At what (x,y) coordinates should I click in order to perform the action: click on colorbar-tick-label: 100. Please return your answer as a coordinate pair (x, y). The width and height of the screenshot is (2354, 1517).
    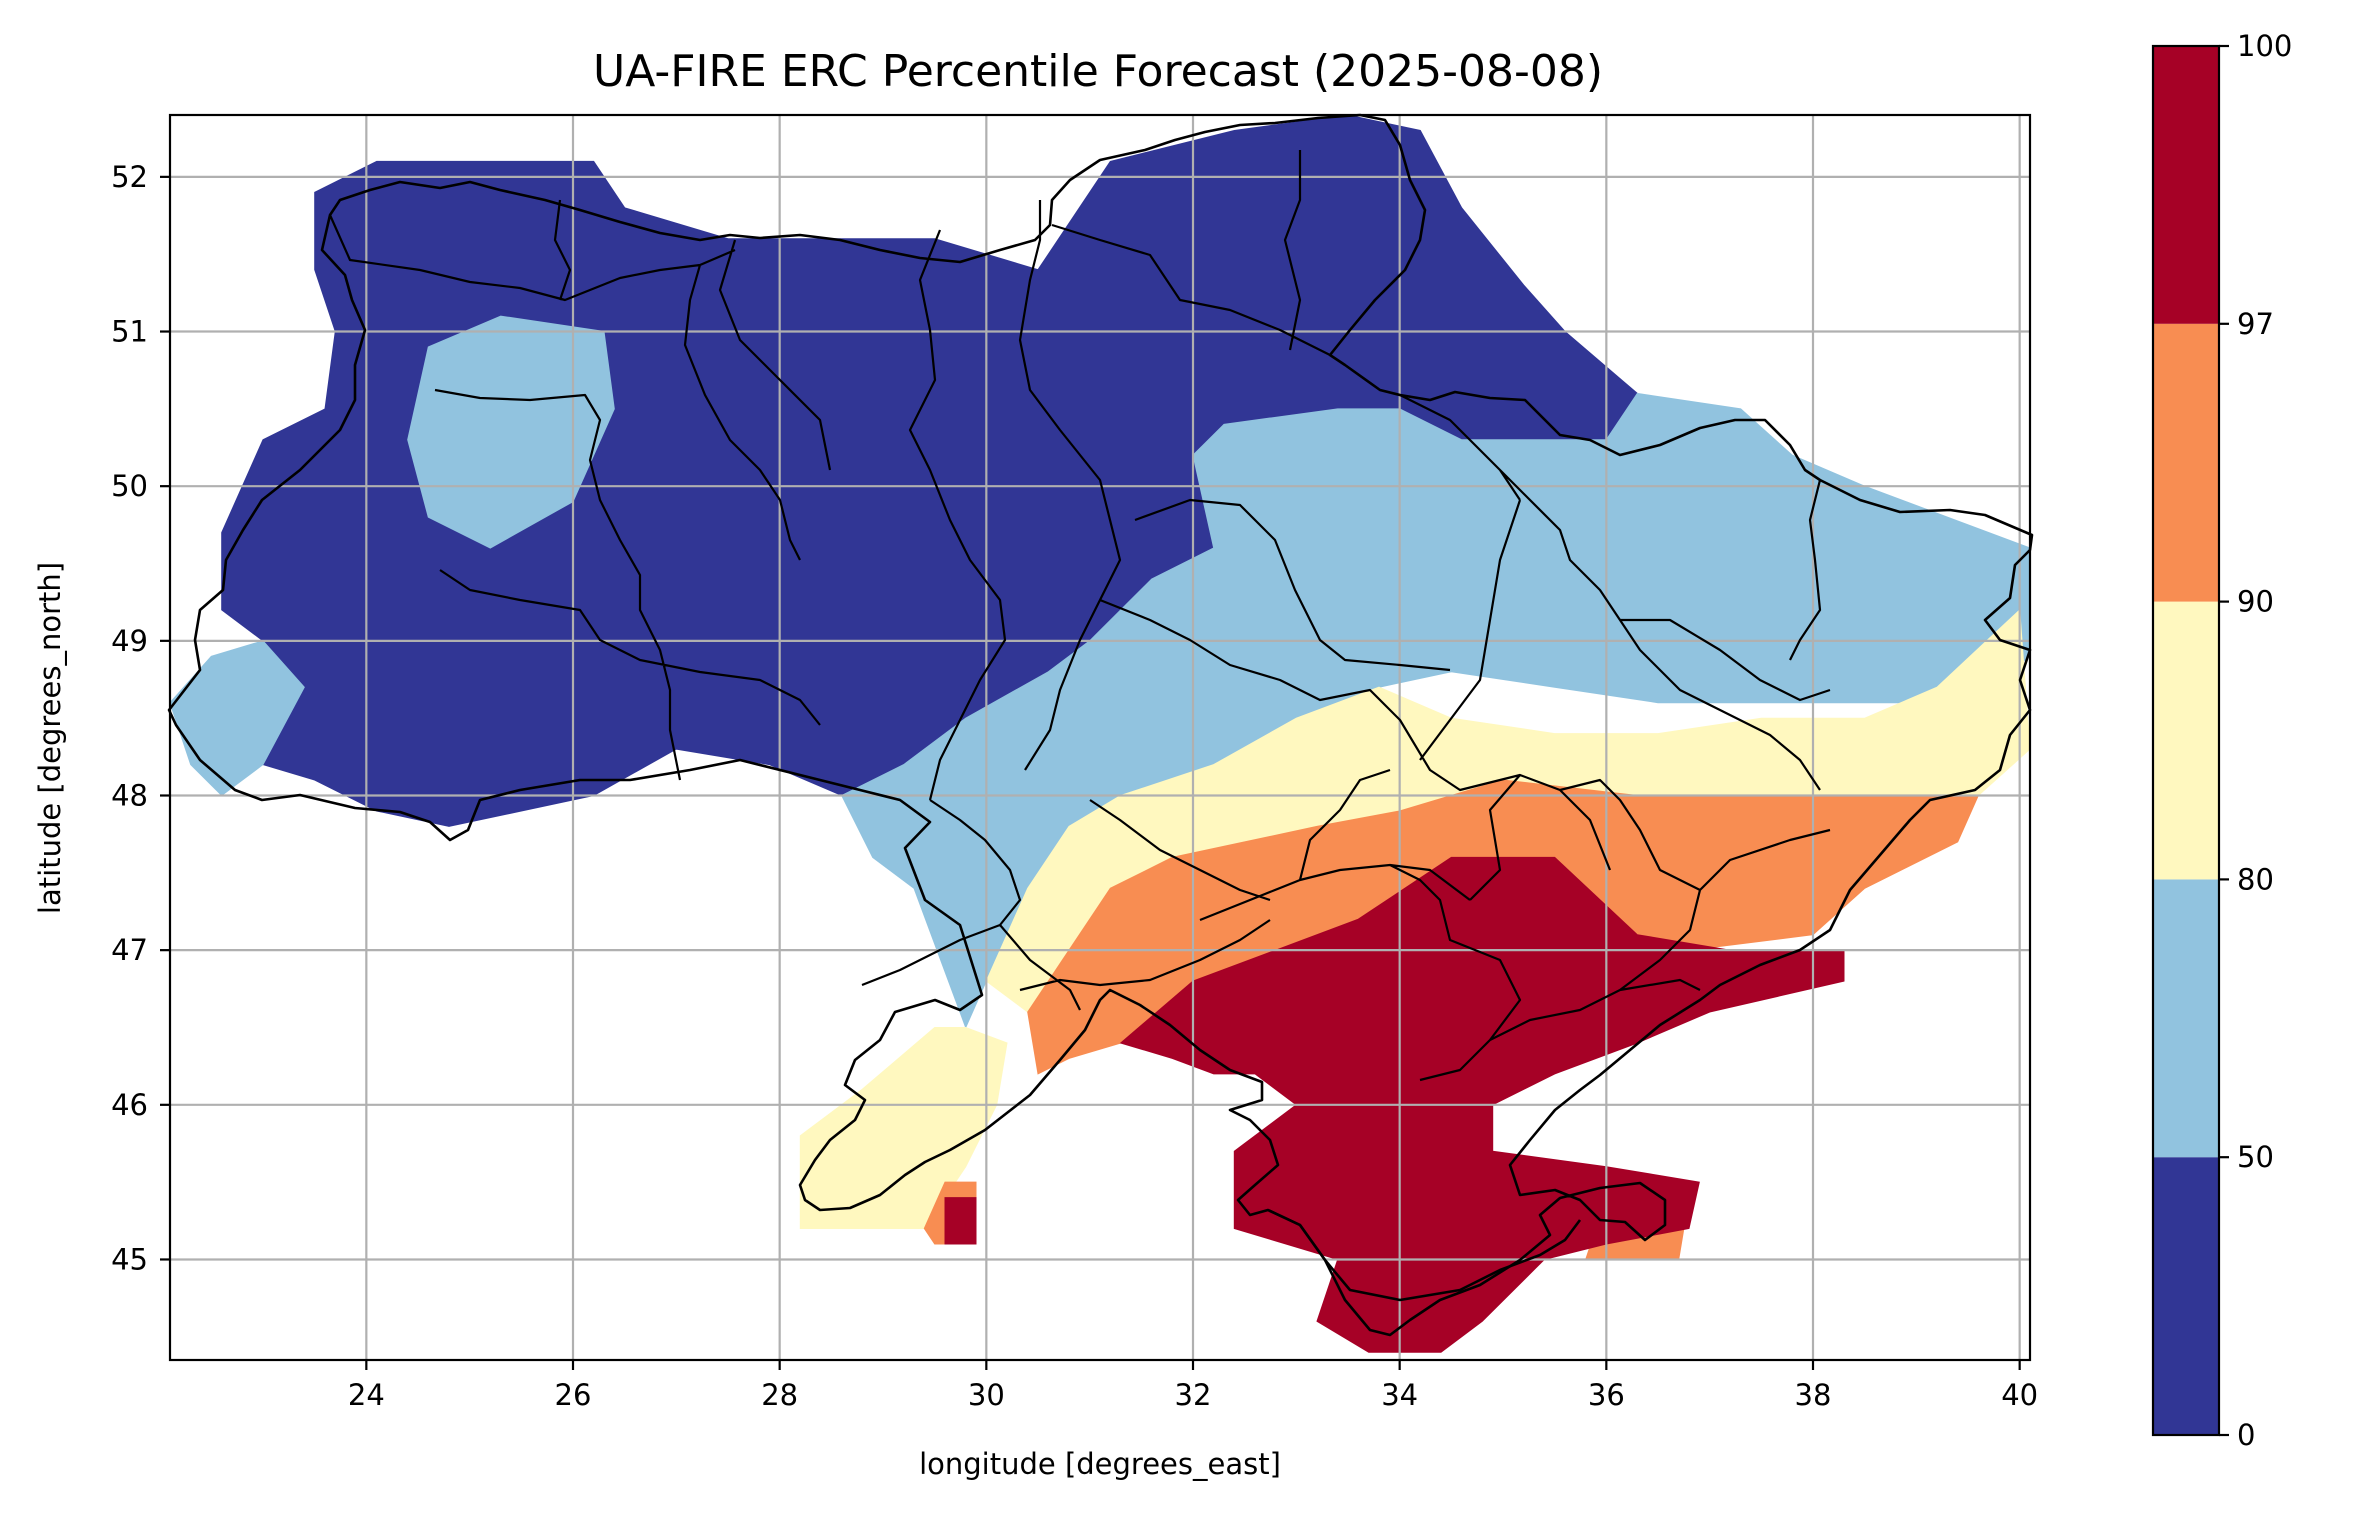
    Looking at the image, I should click on (2264, 46).